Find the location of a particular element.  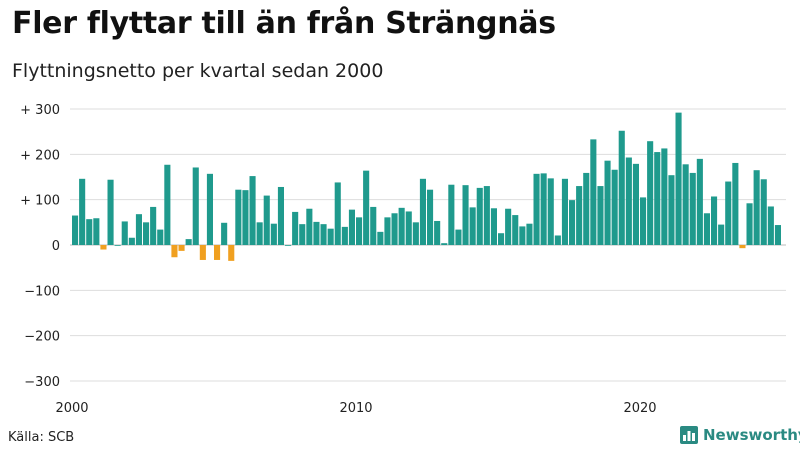

y-tick-label: + 100 is located at coordinates (40, 201).